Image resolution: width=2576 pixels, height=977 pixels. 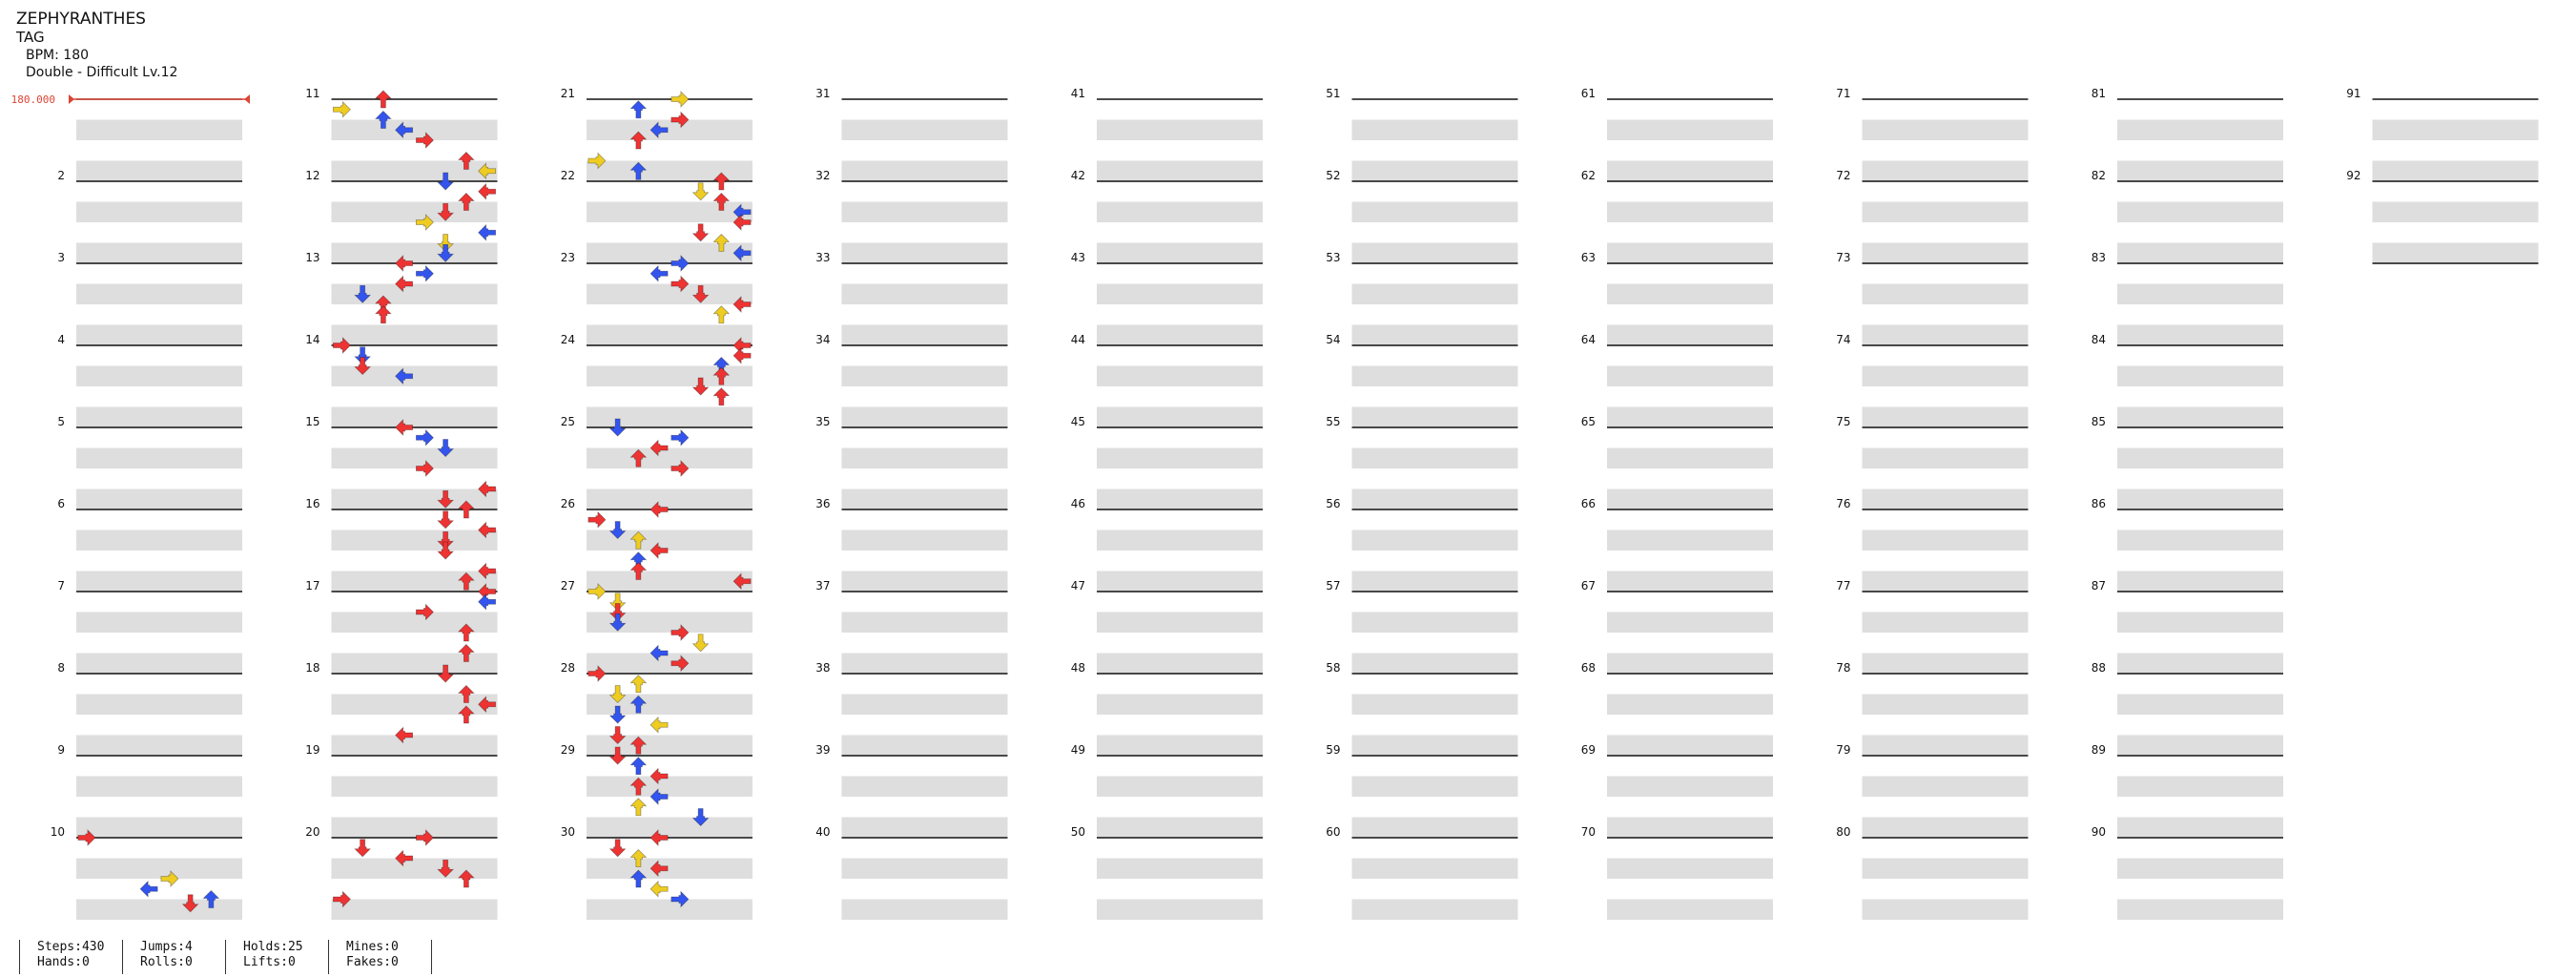 I want to click on stat-fakes: Fakes:0, so click(x=372, y=962).